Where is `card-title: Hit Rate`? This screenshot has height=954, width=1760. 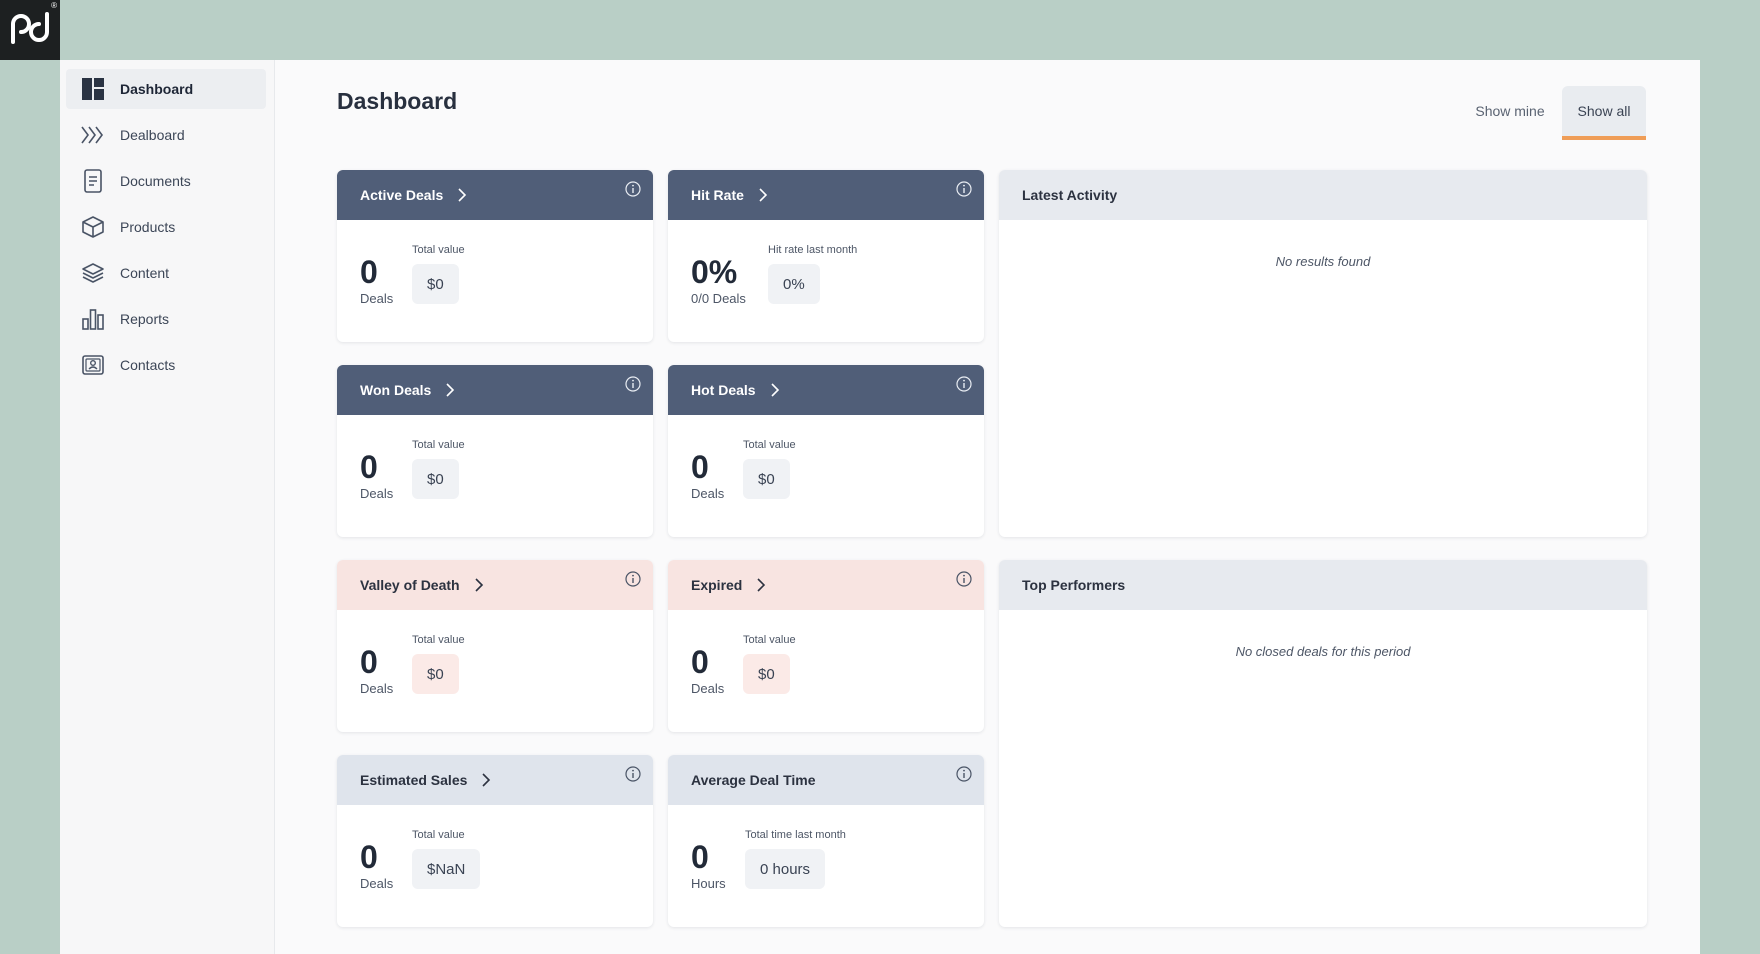 card-title: Hit Rate is located at coordinates (717, 195).